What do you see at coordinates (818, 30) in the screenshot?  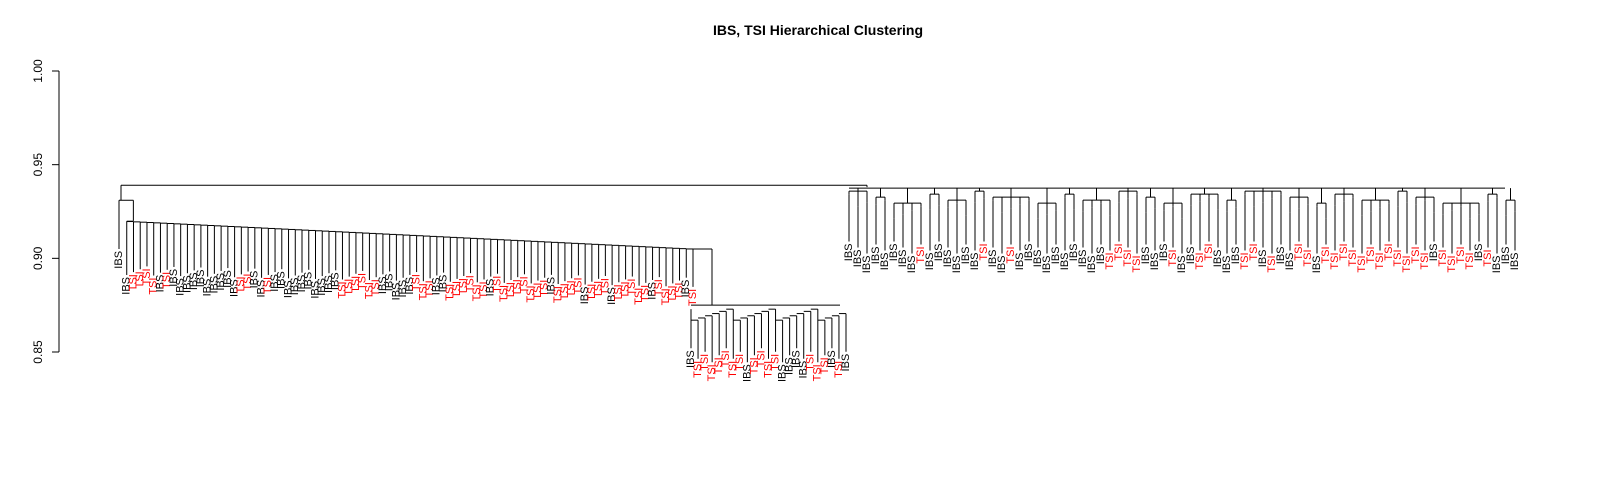 I see `chart-title: IBS, TSI Hierarchical Clustering` at bounding box center [818, 30].